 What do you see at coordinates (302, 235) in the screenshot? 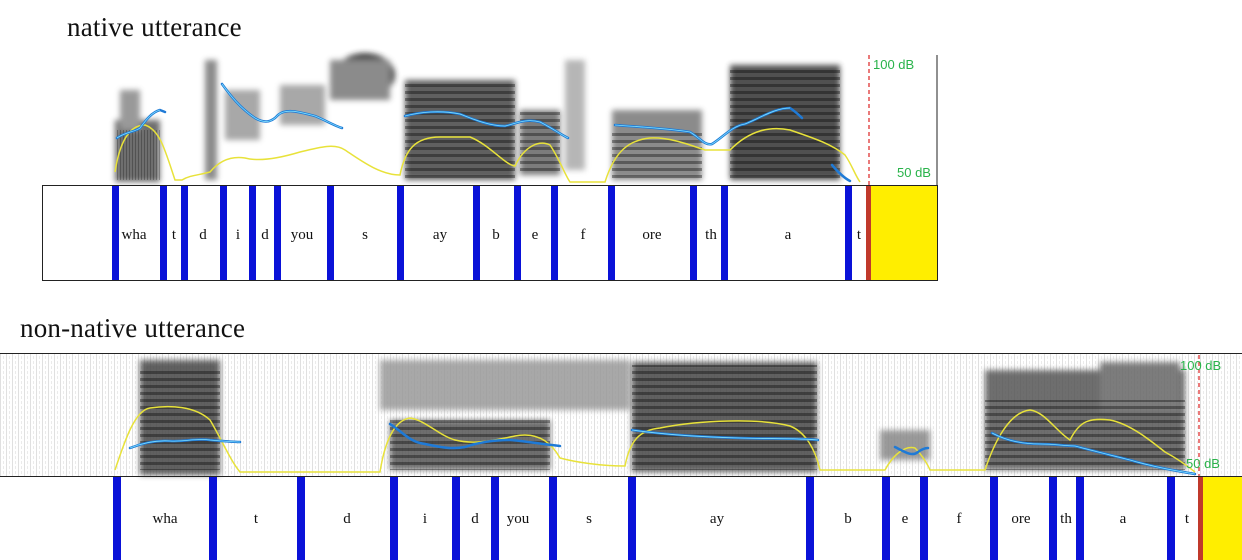
I see `native-seg-label: you` at bounding box center [302, 235].